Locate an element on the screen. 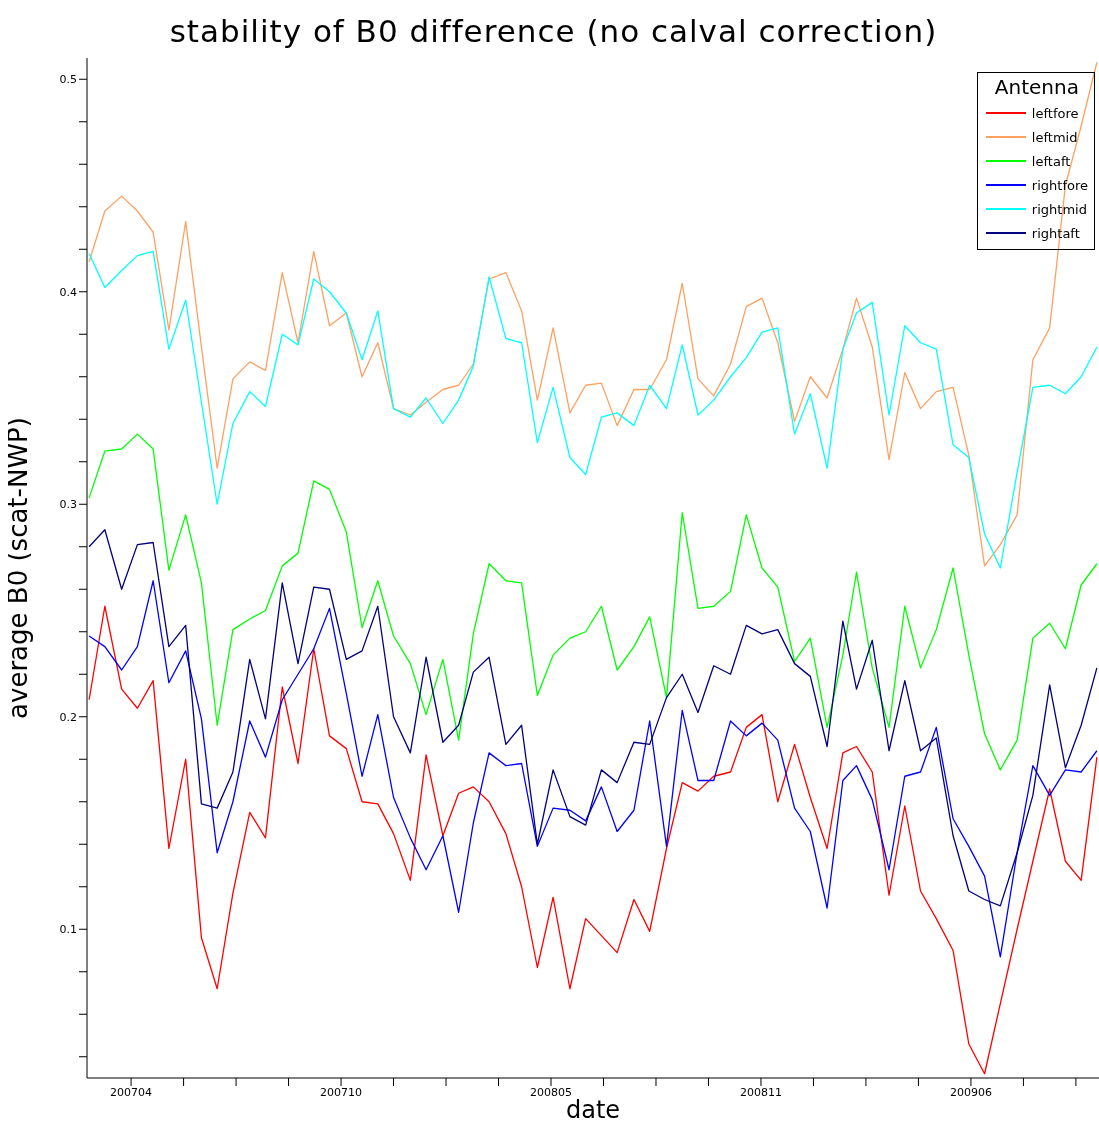 The image size is (1099, 1130). legend-label: rightfore is located at coordinates (1059, 185).